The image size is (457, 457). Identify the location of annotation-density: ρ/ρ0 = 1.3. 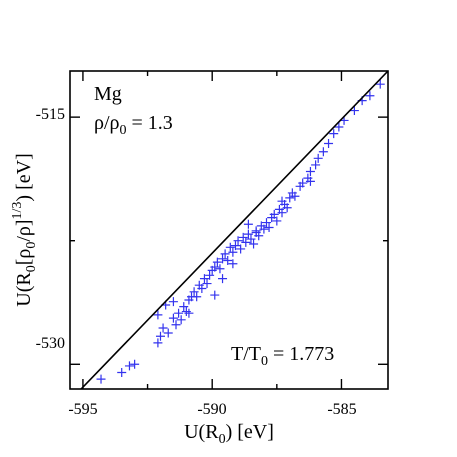
(133, 125).